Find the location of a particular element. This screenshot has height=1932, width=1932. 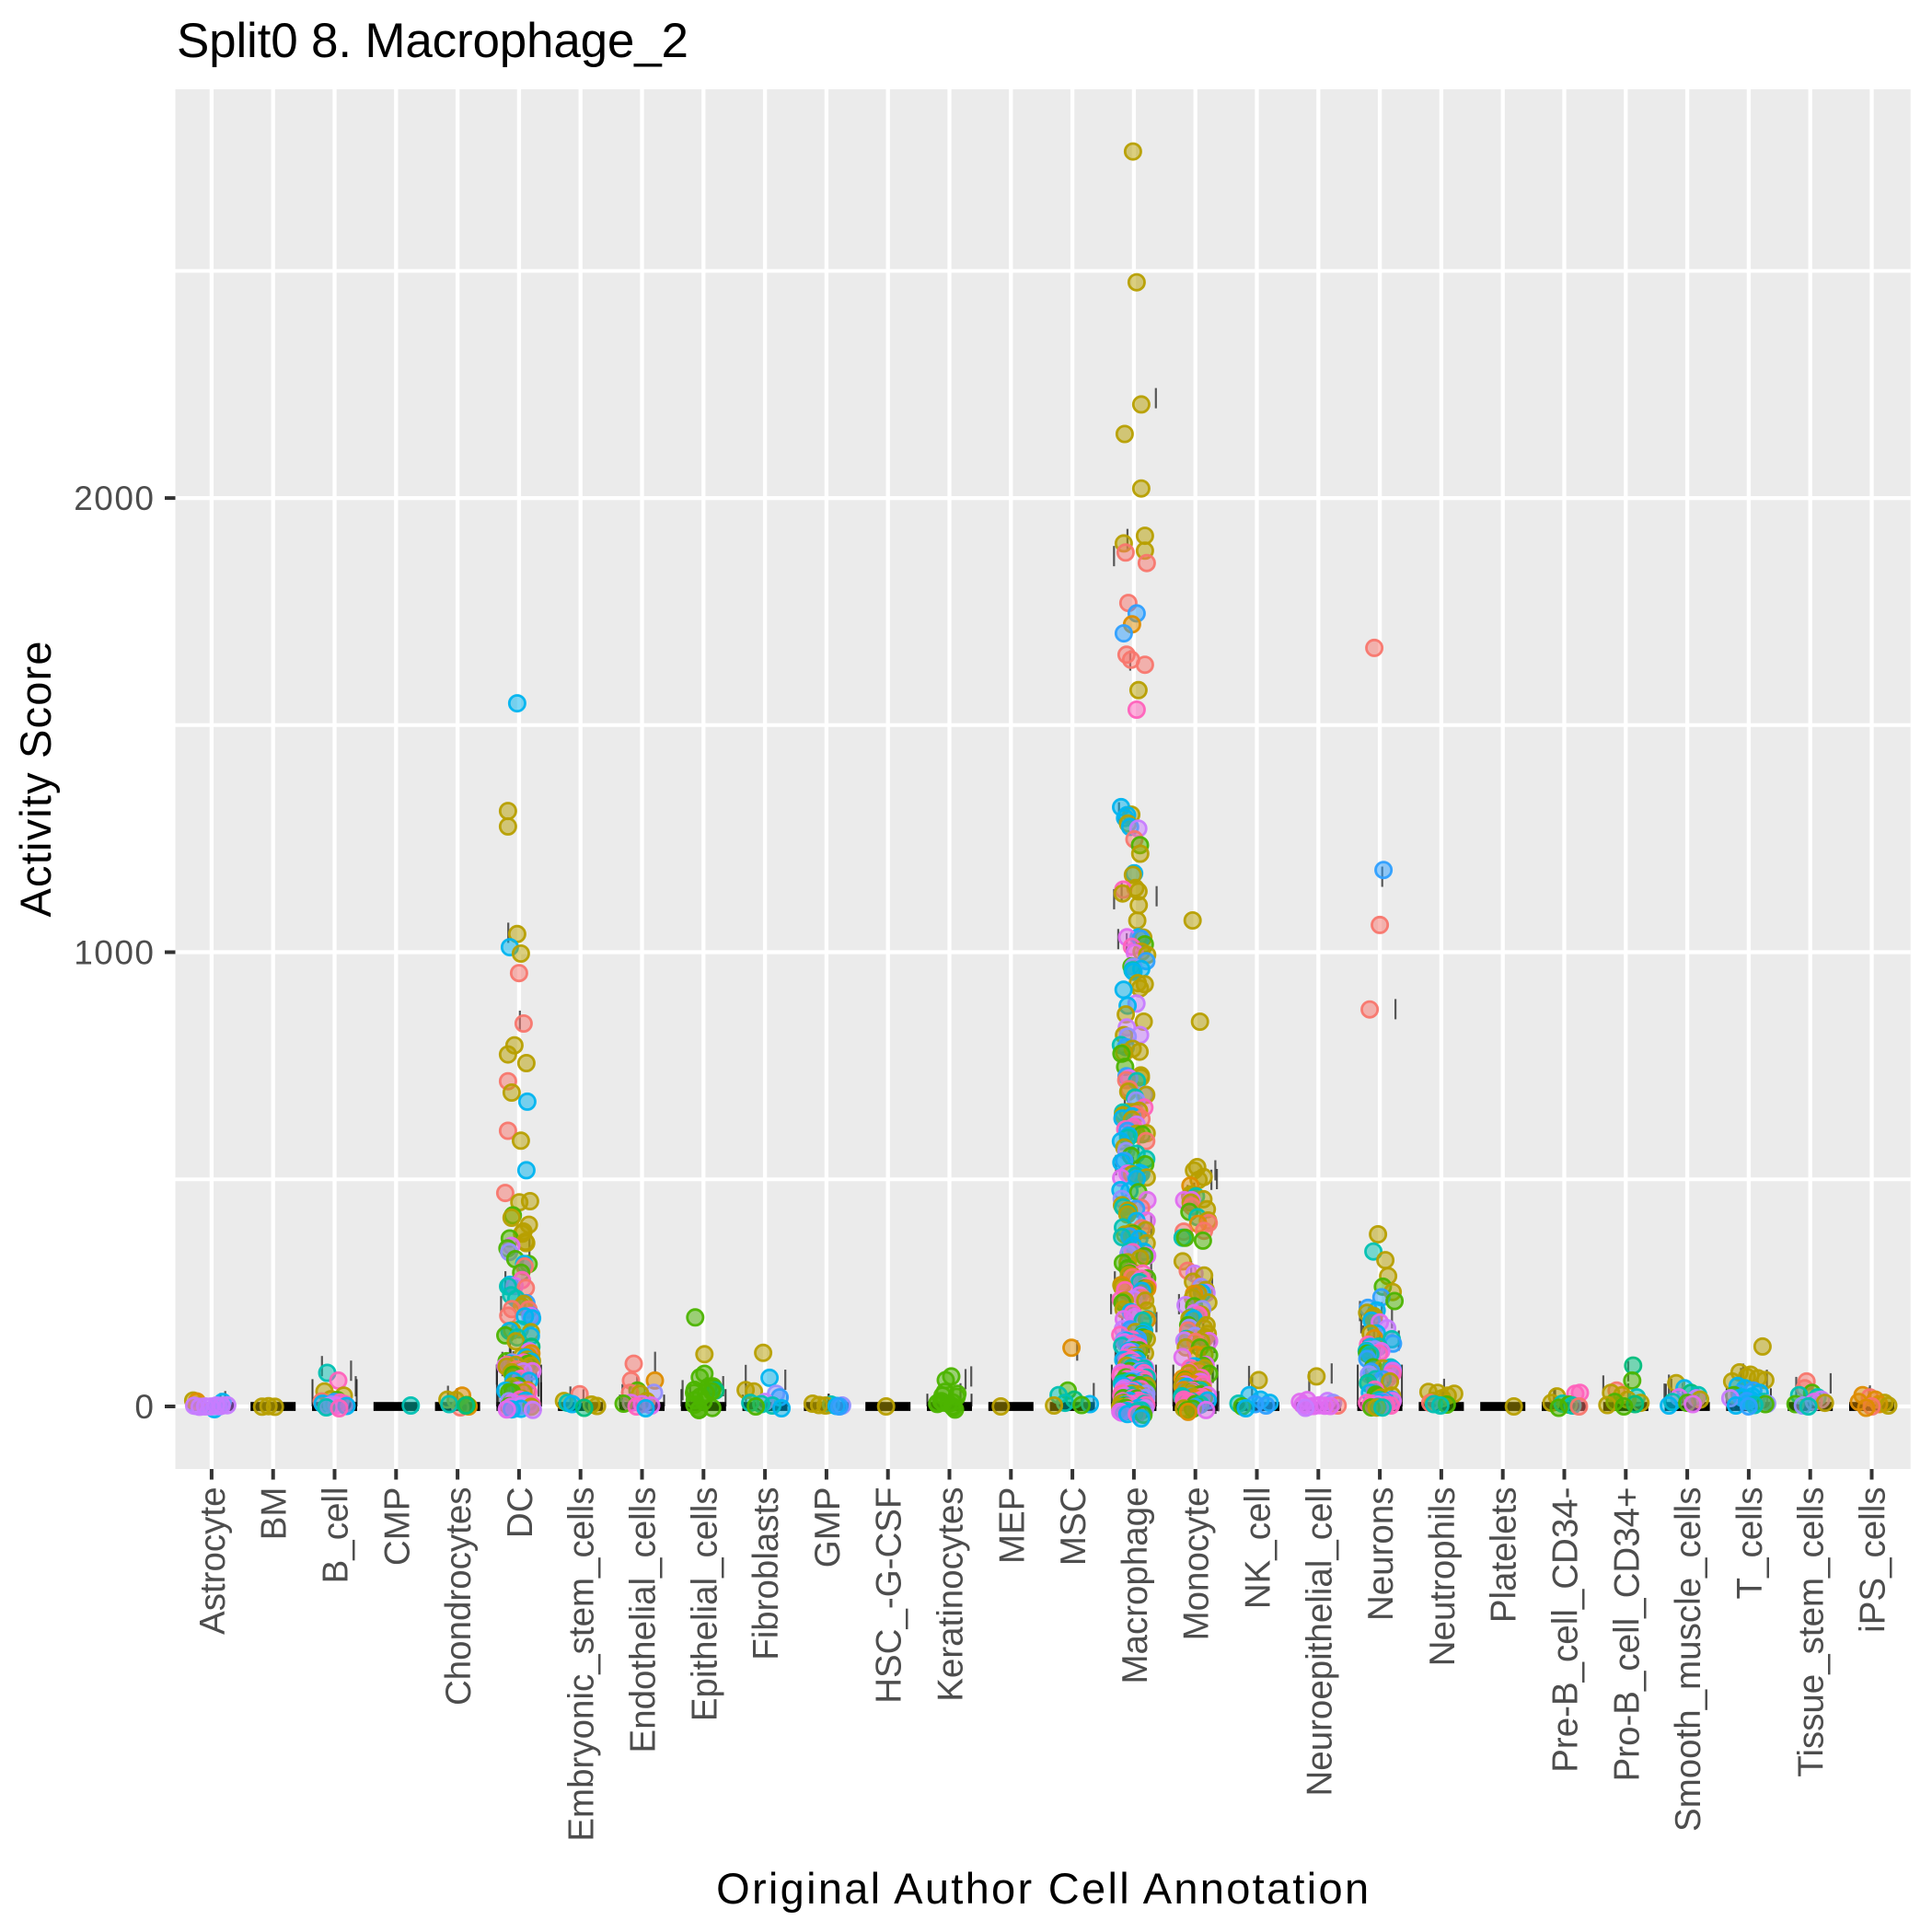

svg-text:Original Author Cell Annotatio: Original Author Cell Annotation is located at coordinates (1042, 1889).